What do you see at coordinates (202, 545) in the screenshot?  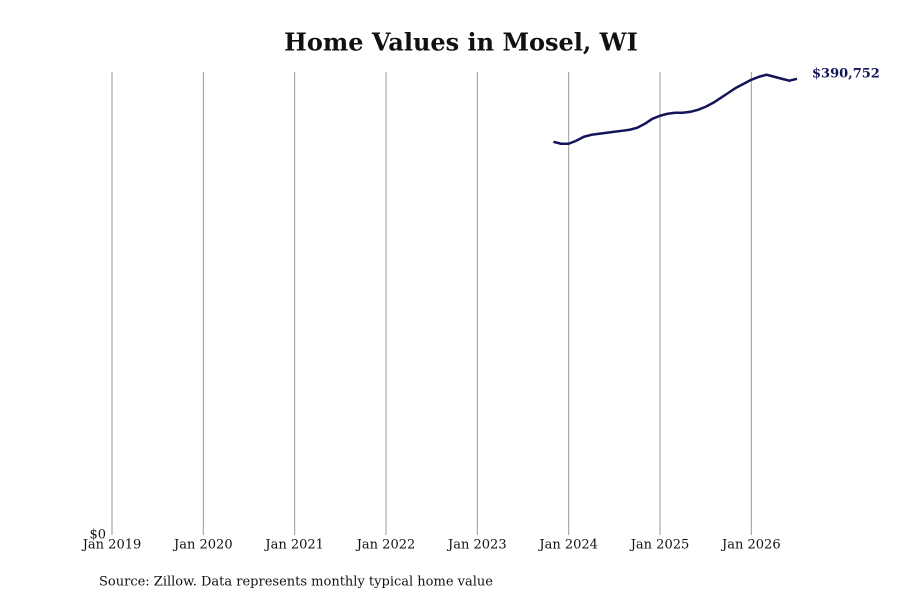 I see `x-tick-label: Jan 2020` at bounding box center [202, 545].